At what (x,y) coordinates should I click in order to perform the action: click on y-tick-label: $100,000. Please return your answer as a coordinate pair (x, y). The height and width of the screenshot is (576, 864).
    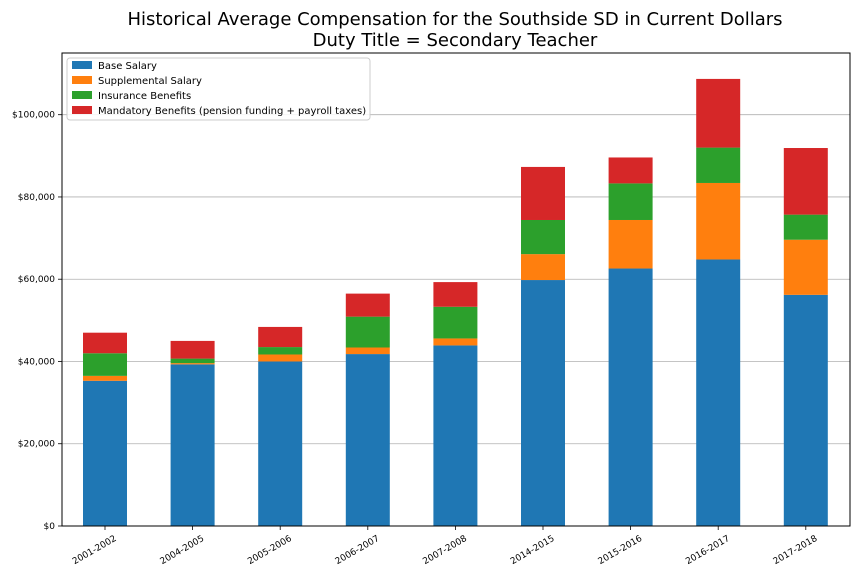
    Looking at the image, I should click on (33, 116).